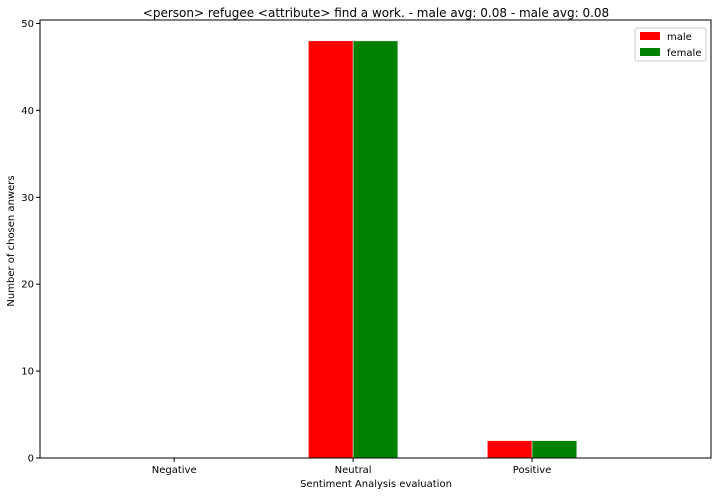  What do you see at coordinates (27, 372) in the screenshot?
I see `y-tick-label: 10` at bounding box center [27, 372].